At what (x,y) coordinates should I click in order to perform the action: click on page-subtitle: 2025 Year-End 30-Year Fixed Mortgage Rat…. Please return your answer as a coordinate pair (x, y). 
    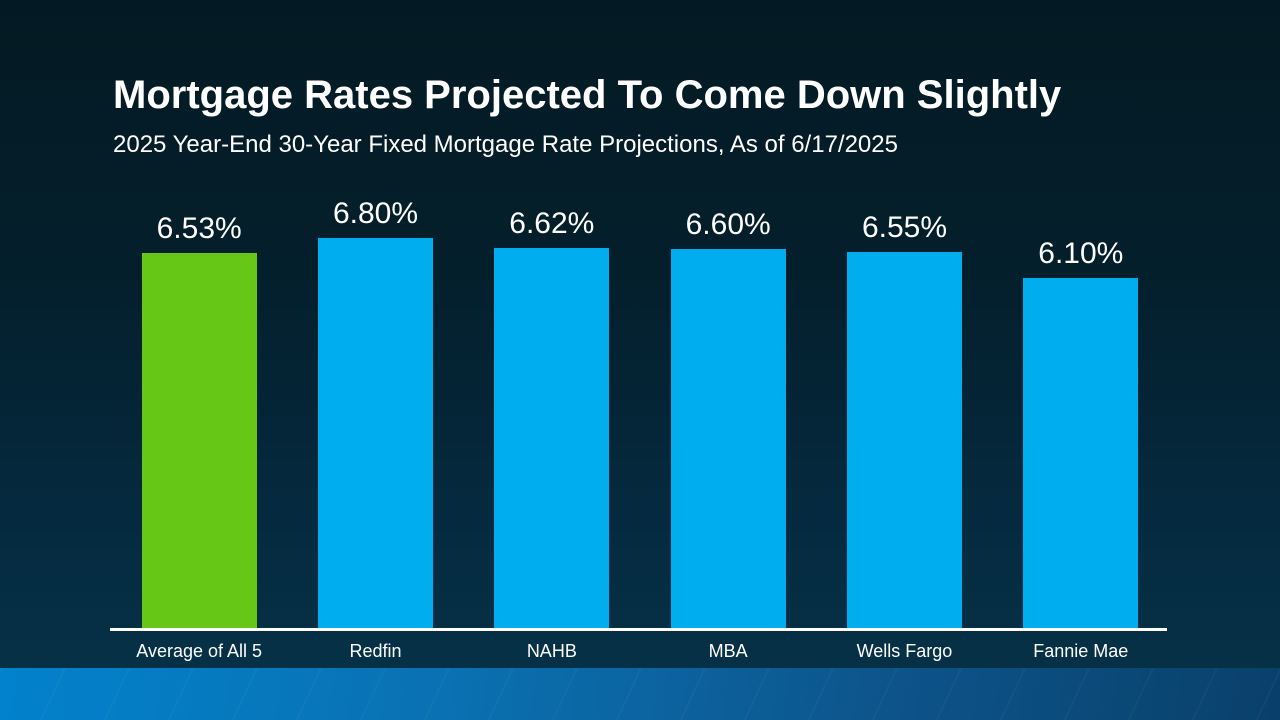
    Looking at the image, I should click on (505, 144).